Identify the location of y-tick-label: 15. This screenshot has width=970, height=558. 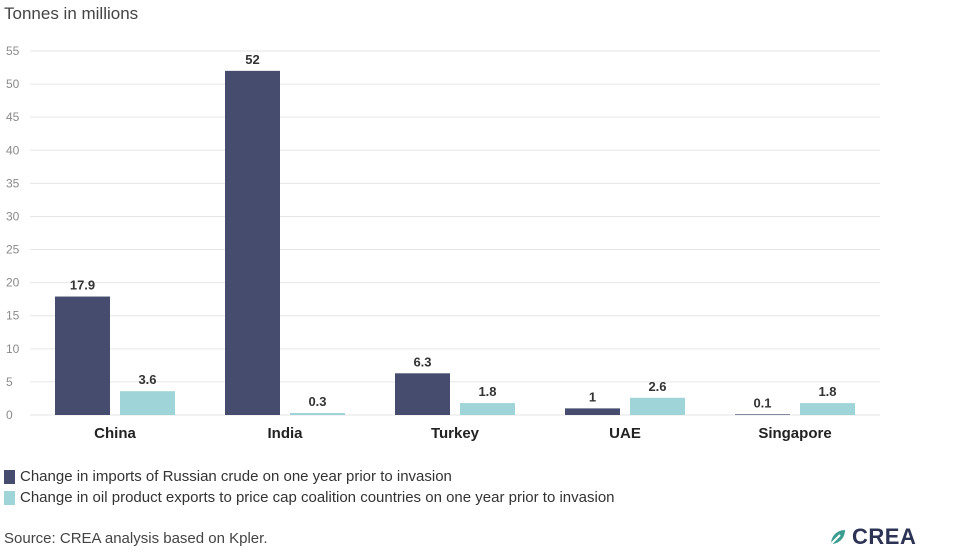
(13, 316).